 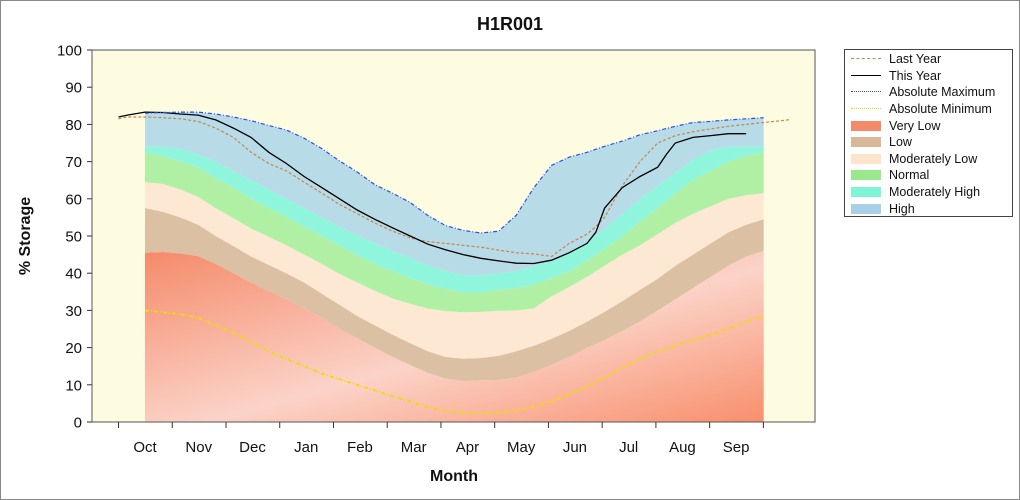 I want to click on x-tick-label: Nov, so click(x=198, y=447).